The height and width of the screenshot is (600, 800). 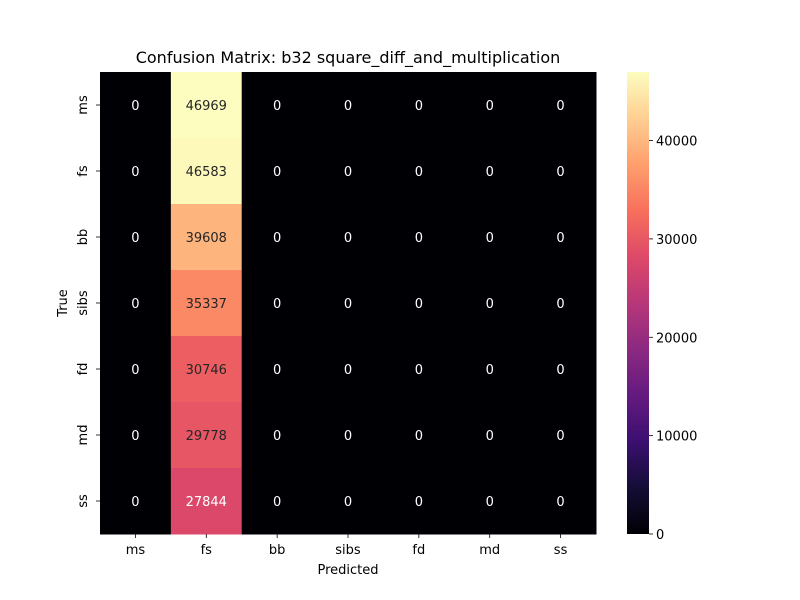 What do you see at coordinates (561, 550) in the screenshot?
I see `x-tick-label: ss` at bounding box center [561, 550].